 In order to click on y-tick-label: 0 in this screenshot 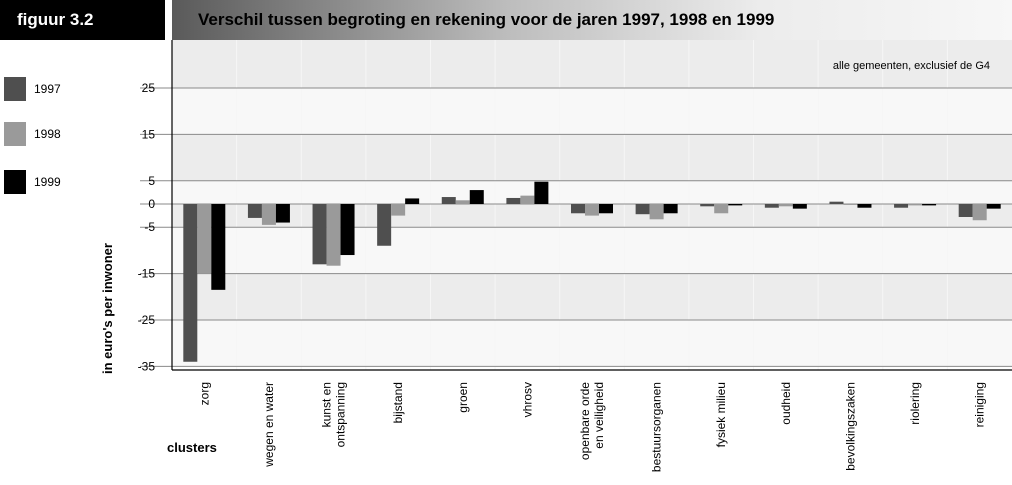, I will do `click(151, 204)`.